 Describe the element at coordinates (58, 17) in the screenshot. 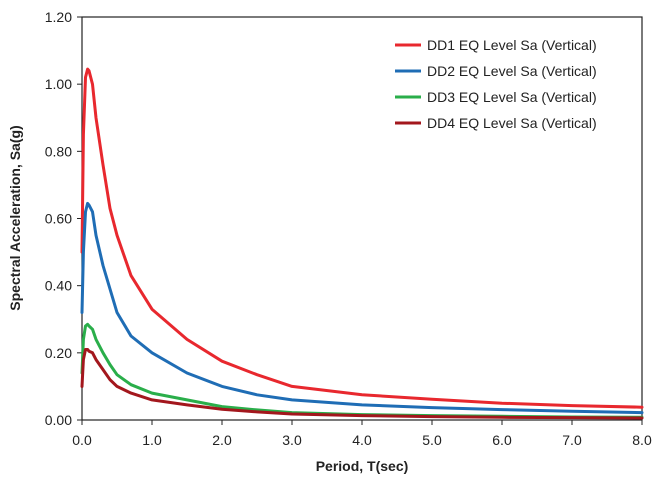

I see `y-tick-label: 1.20` at that location.